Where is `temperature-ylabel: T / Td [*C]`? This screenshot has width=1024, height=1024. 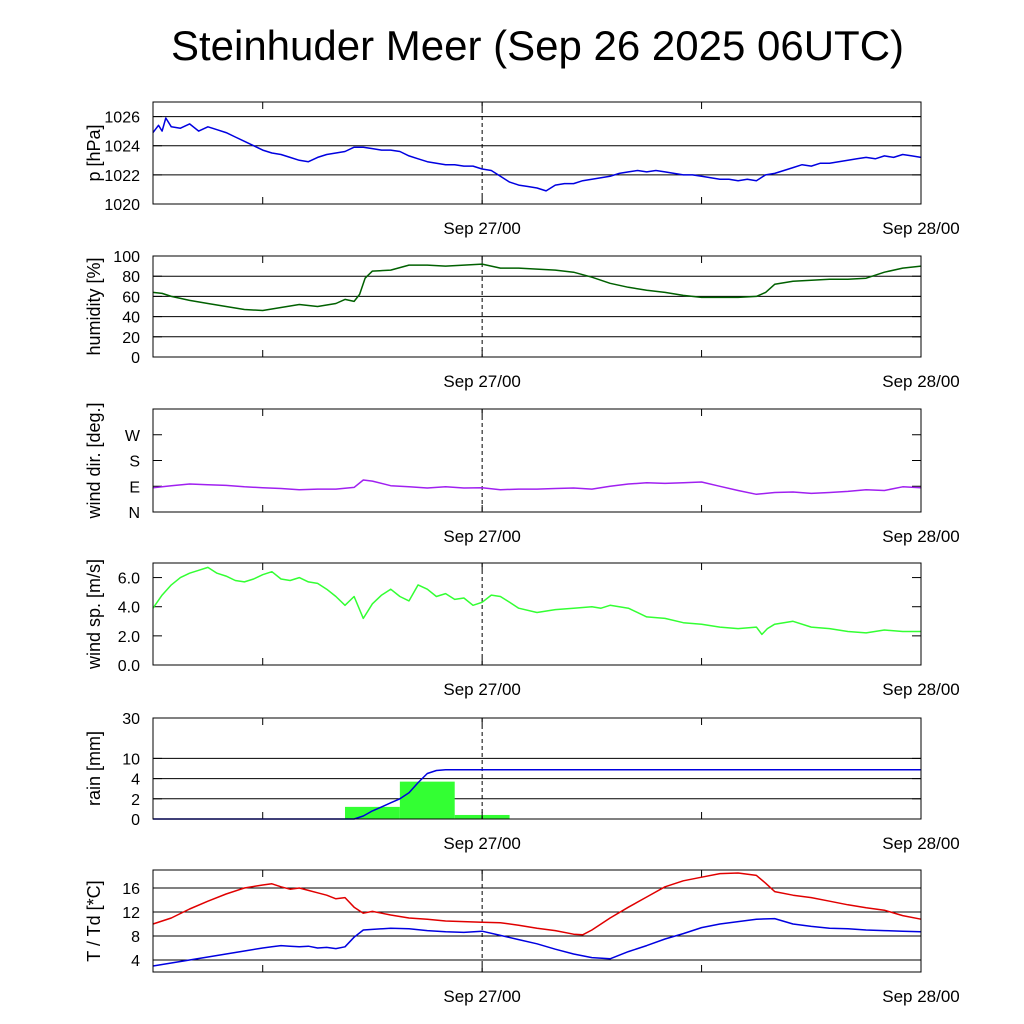
temperature-ylabel: T / Td [*C] is located at coordinates (94, 920).